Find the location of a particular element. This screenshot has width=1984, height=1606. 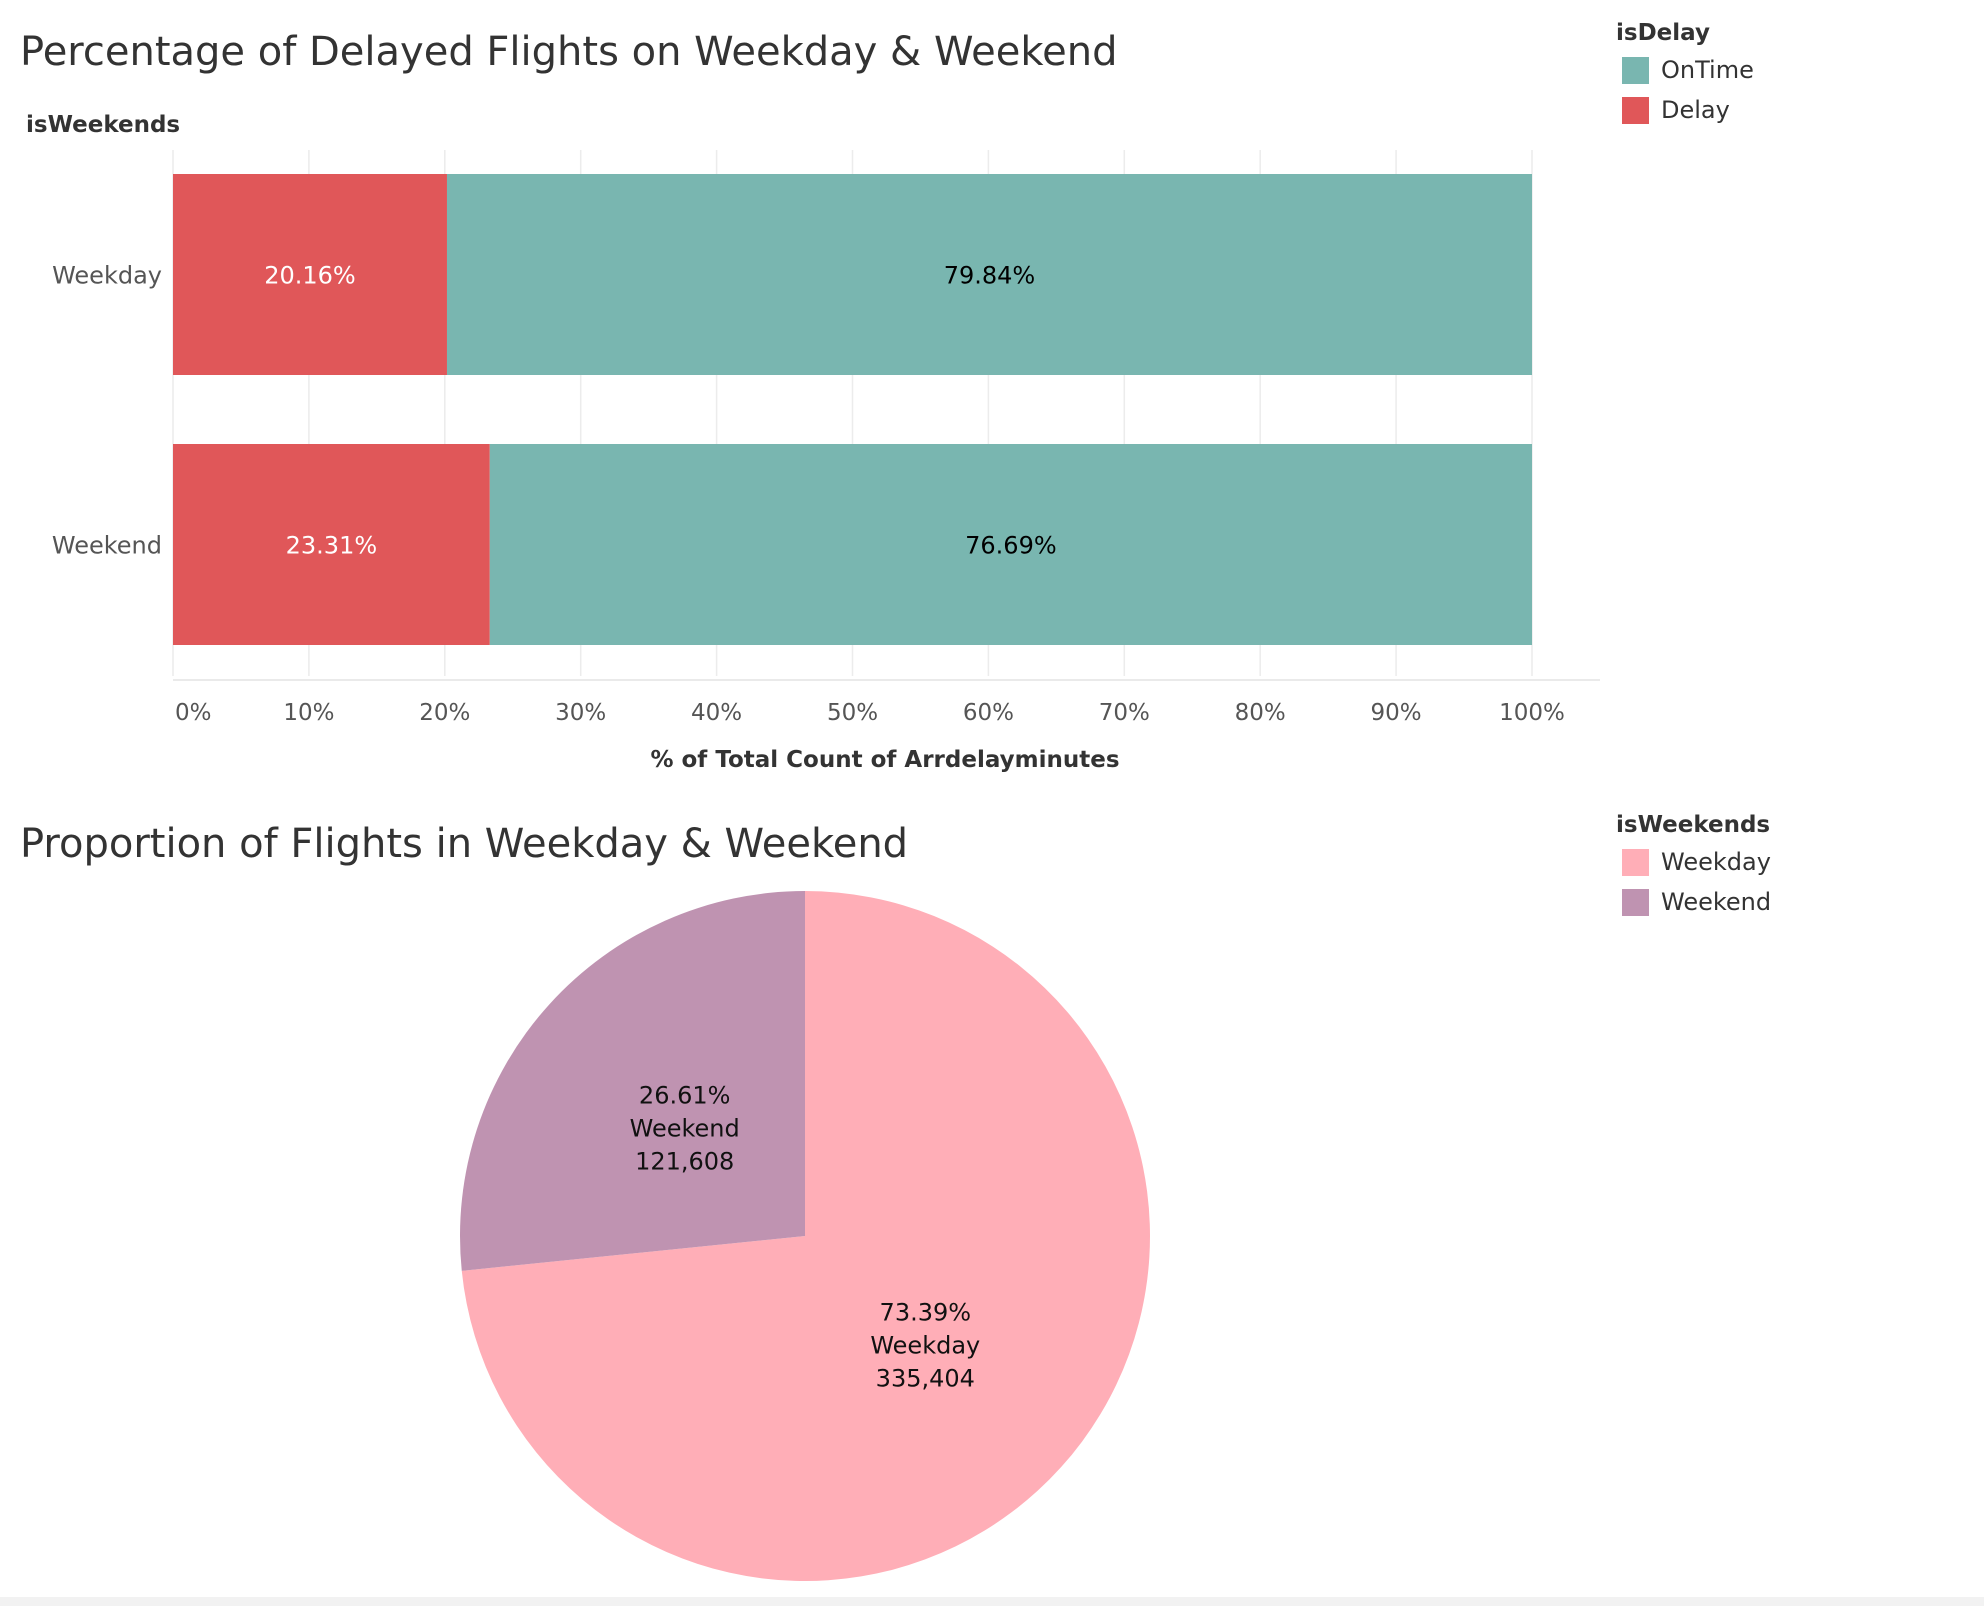

x-tick-label-9: 90% is located at coordinates (1396, 713).